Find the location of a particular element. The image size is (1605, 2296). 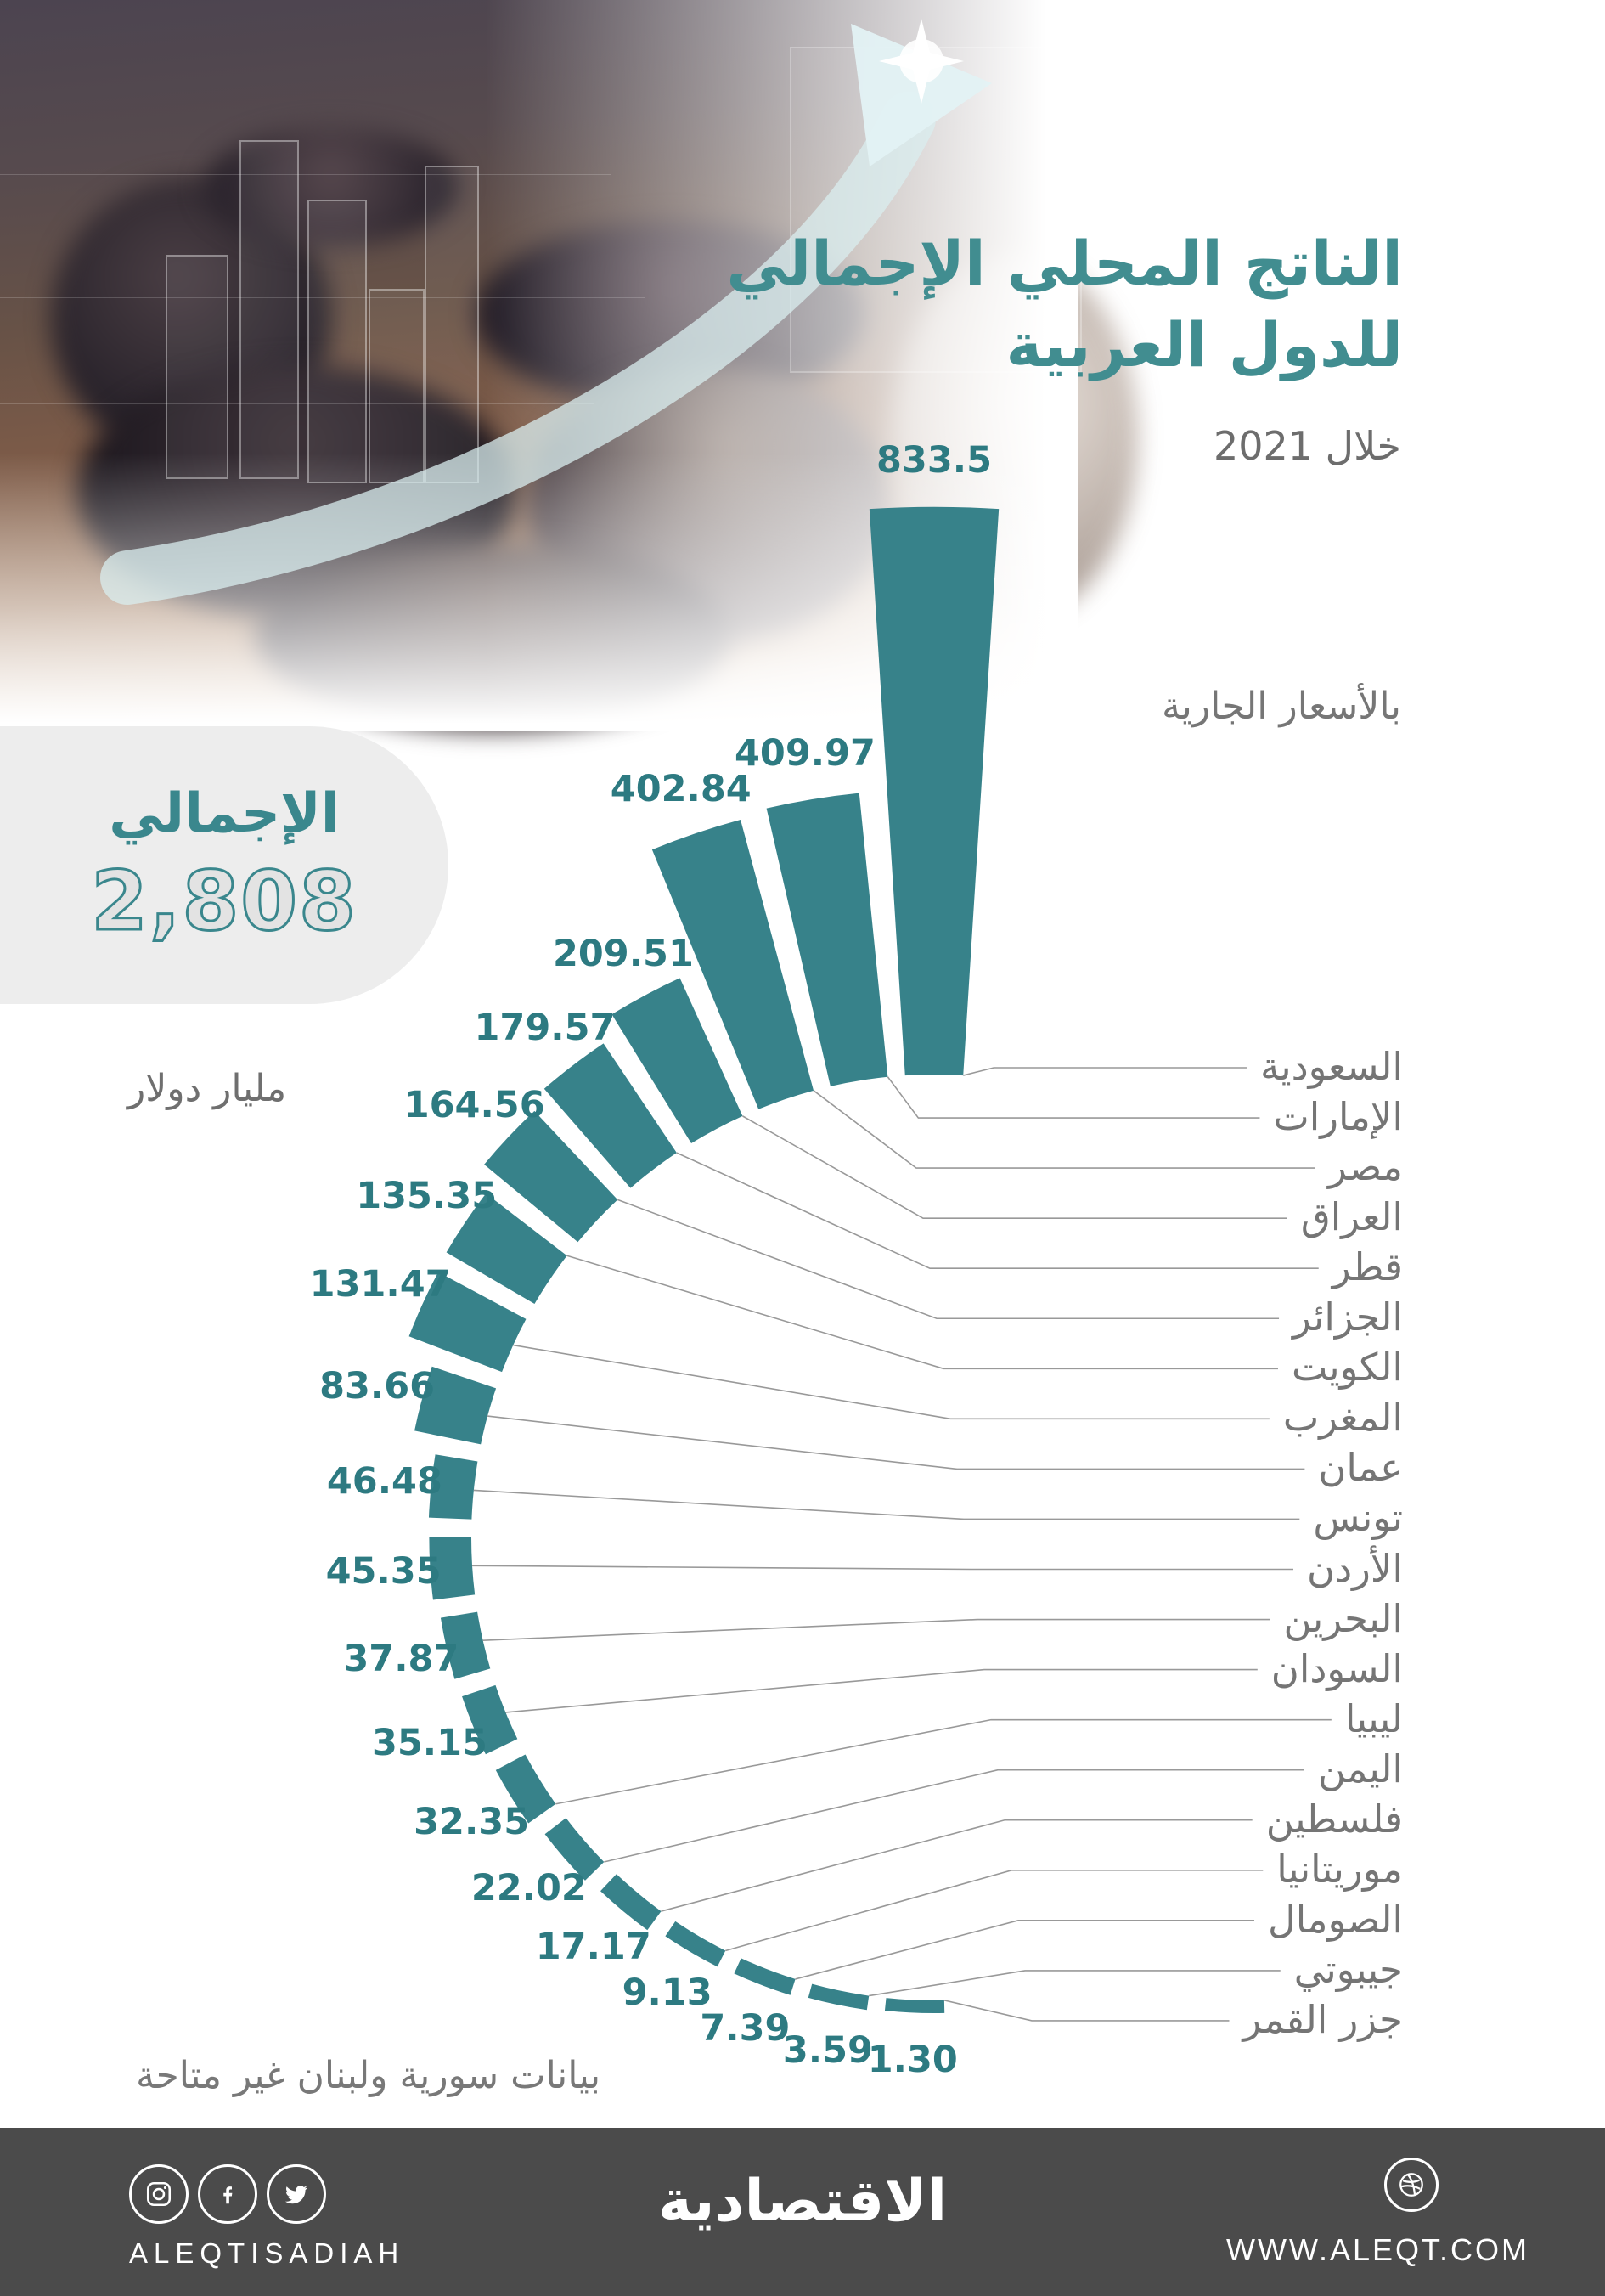

chart-bar-ليبيا is located at coordinates (525, 1789).